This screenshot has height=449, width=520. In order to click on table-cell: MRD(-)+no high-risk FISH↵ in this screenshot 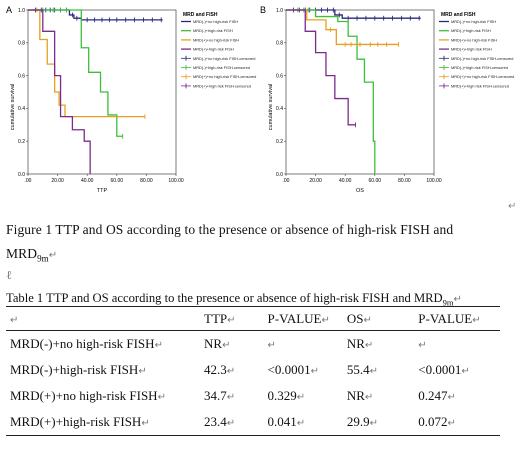, I will do `click(86, 343)`.